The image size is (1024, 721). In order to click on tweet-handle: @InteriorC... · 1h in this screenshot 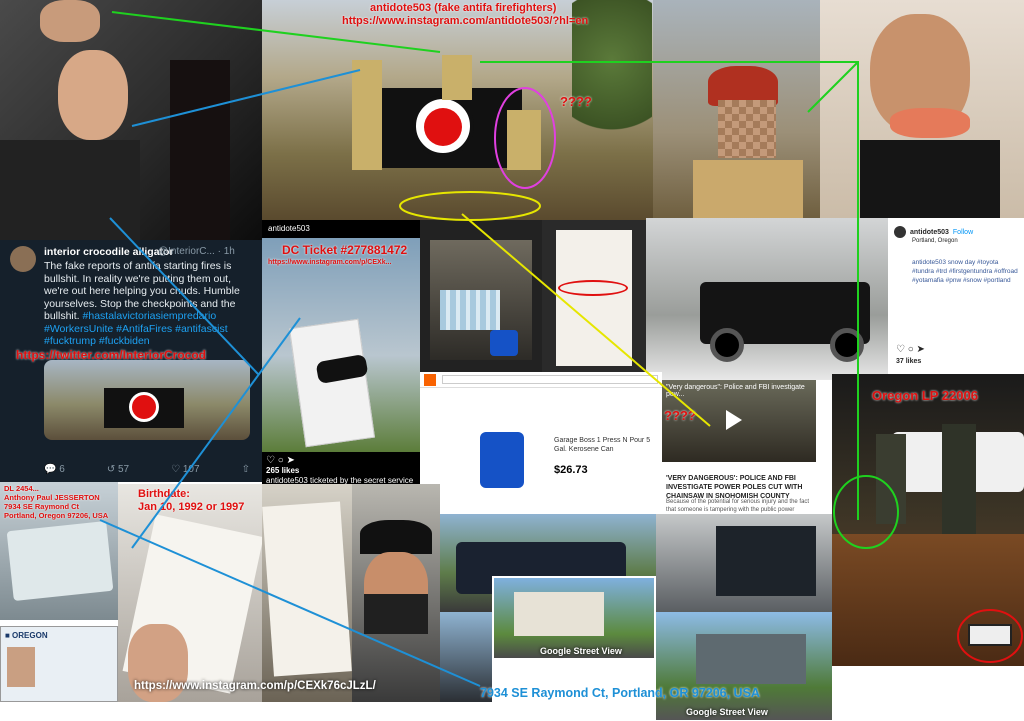, I will do `click(196, 251)`.